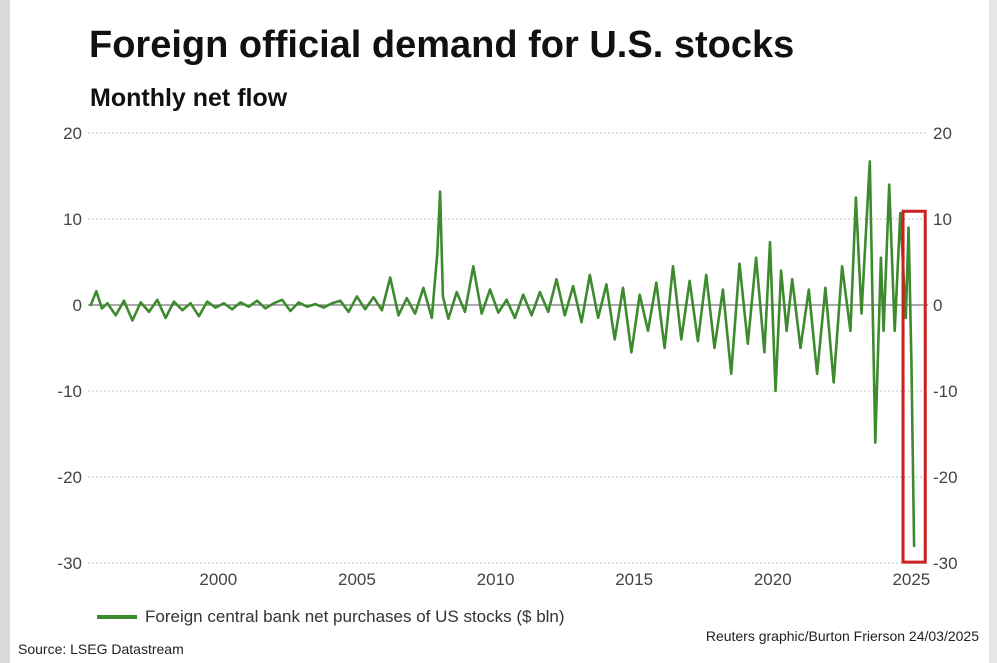  I want to click on y-tick-label-right: -10, so click(945, 391).